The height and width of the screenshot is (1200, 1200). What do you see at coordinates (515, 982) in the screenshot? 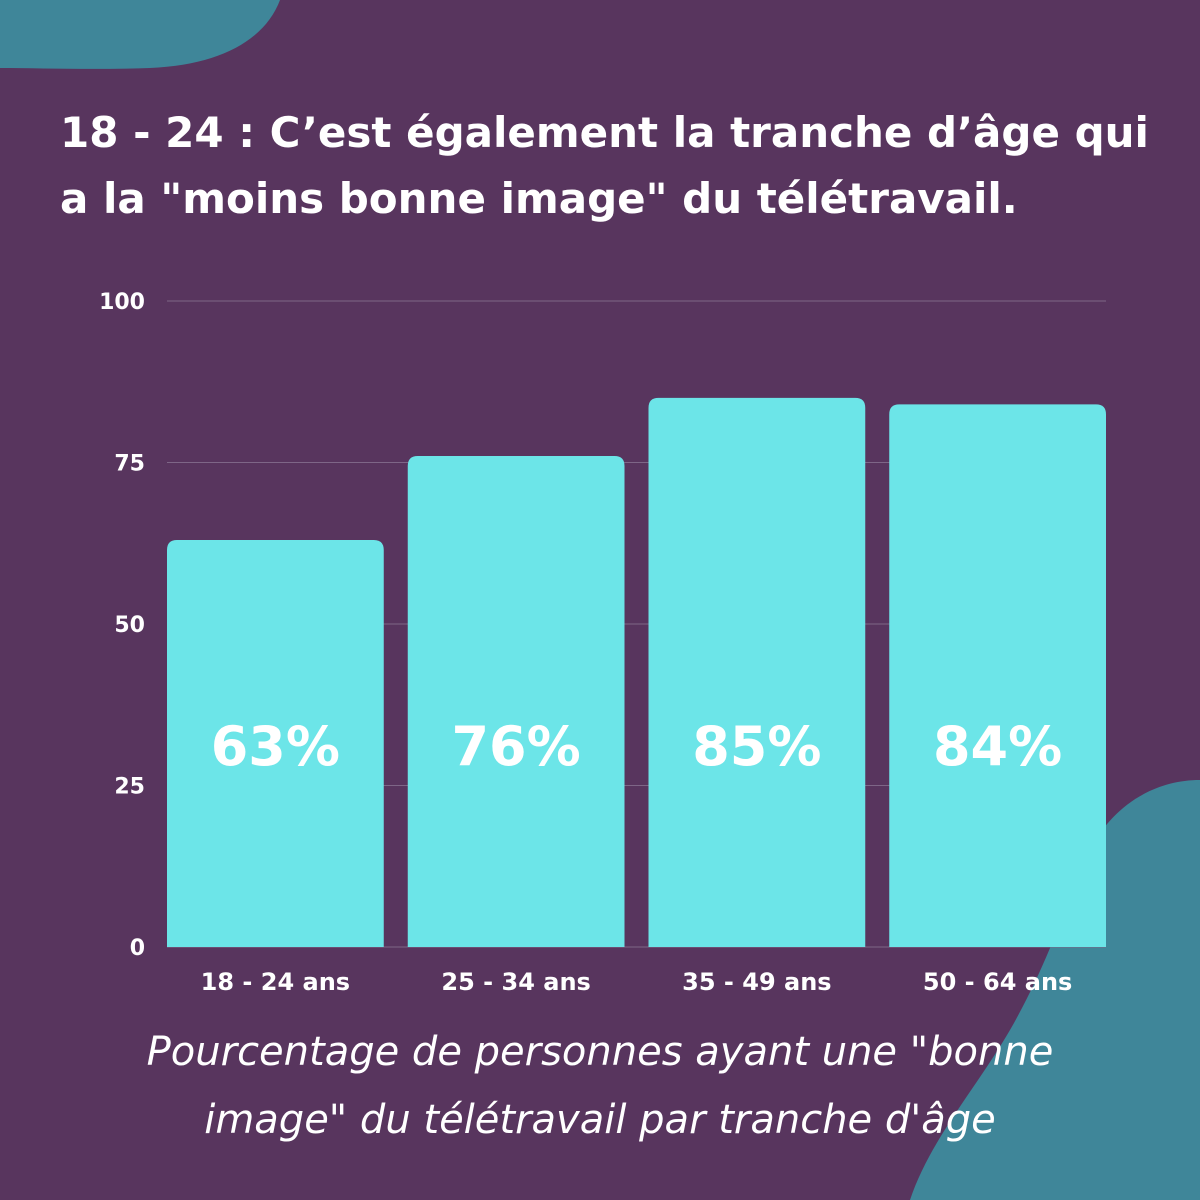
I see `x-category-label: 25 - 34 ans` at bounding box center [515, 982].